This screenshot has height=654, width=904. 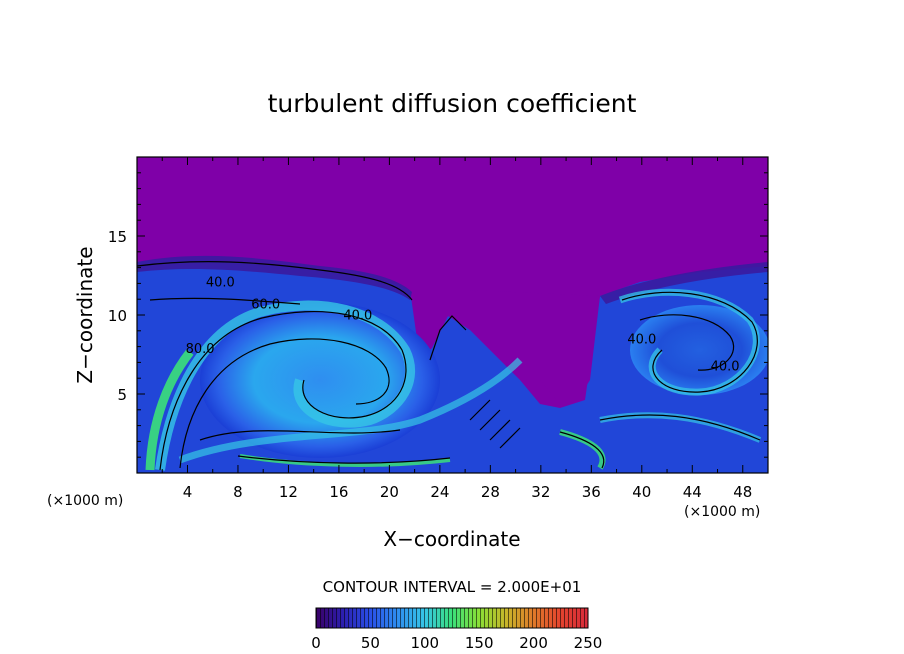 What do you see at coordinates (274, 277) in the screenshot?
I see `inversion-band` at bounding box center [274, 277].